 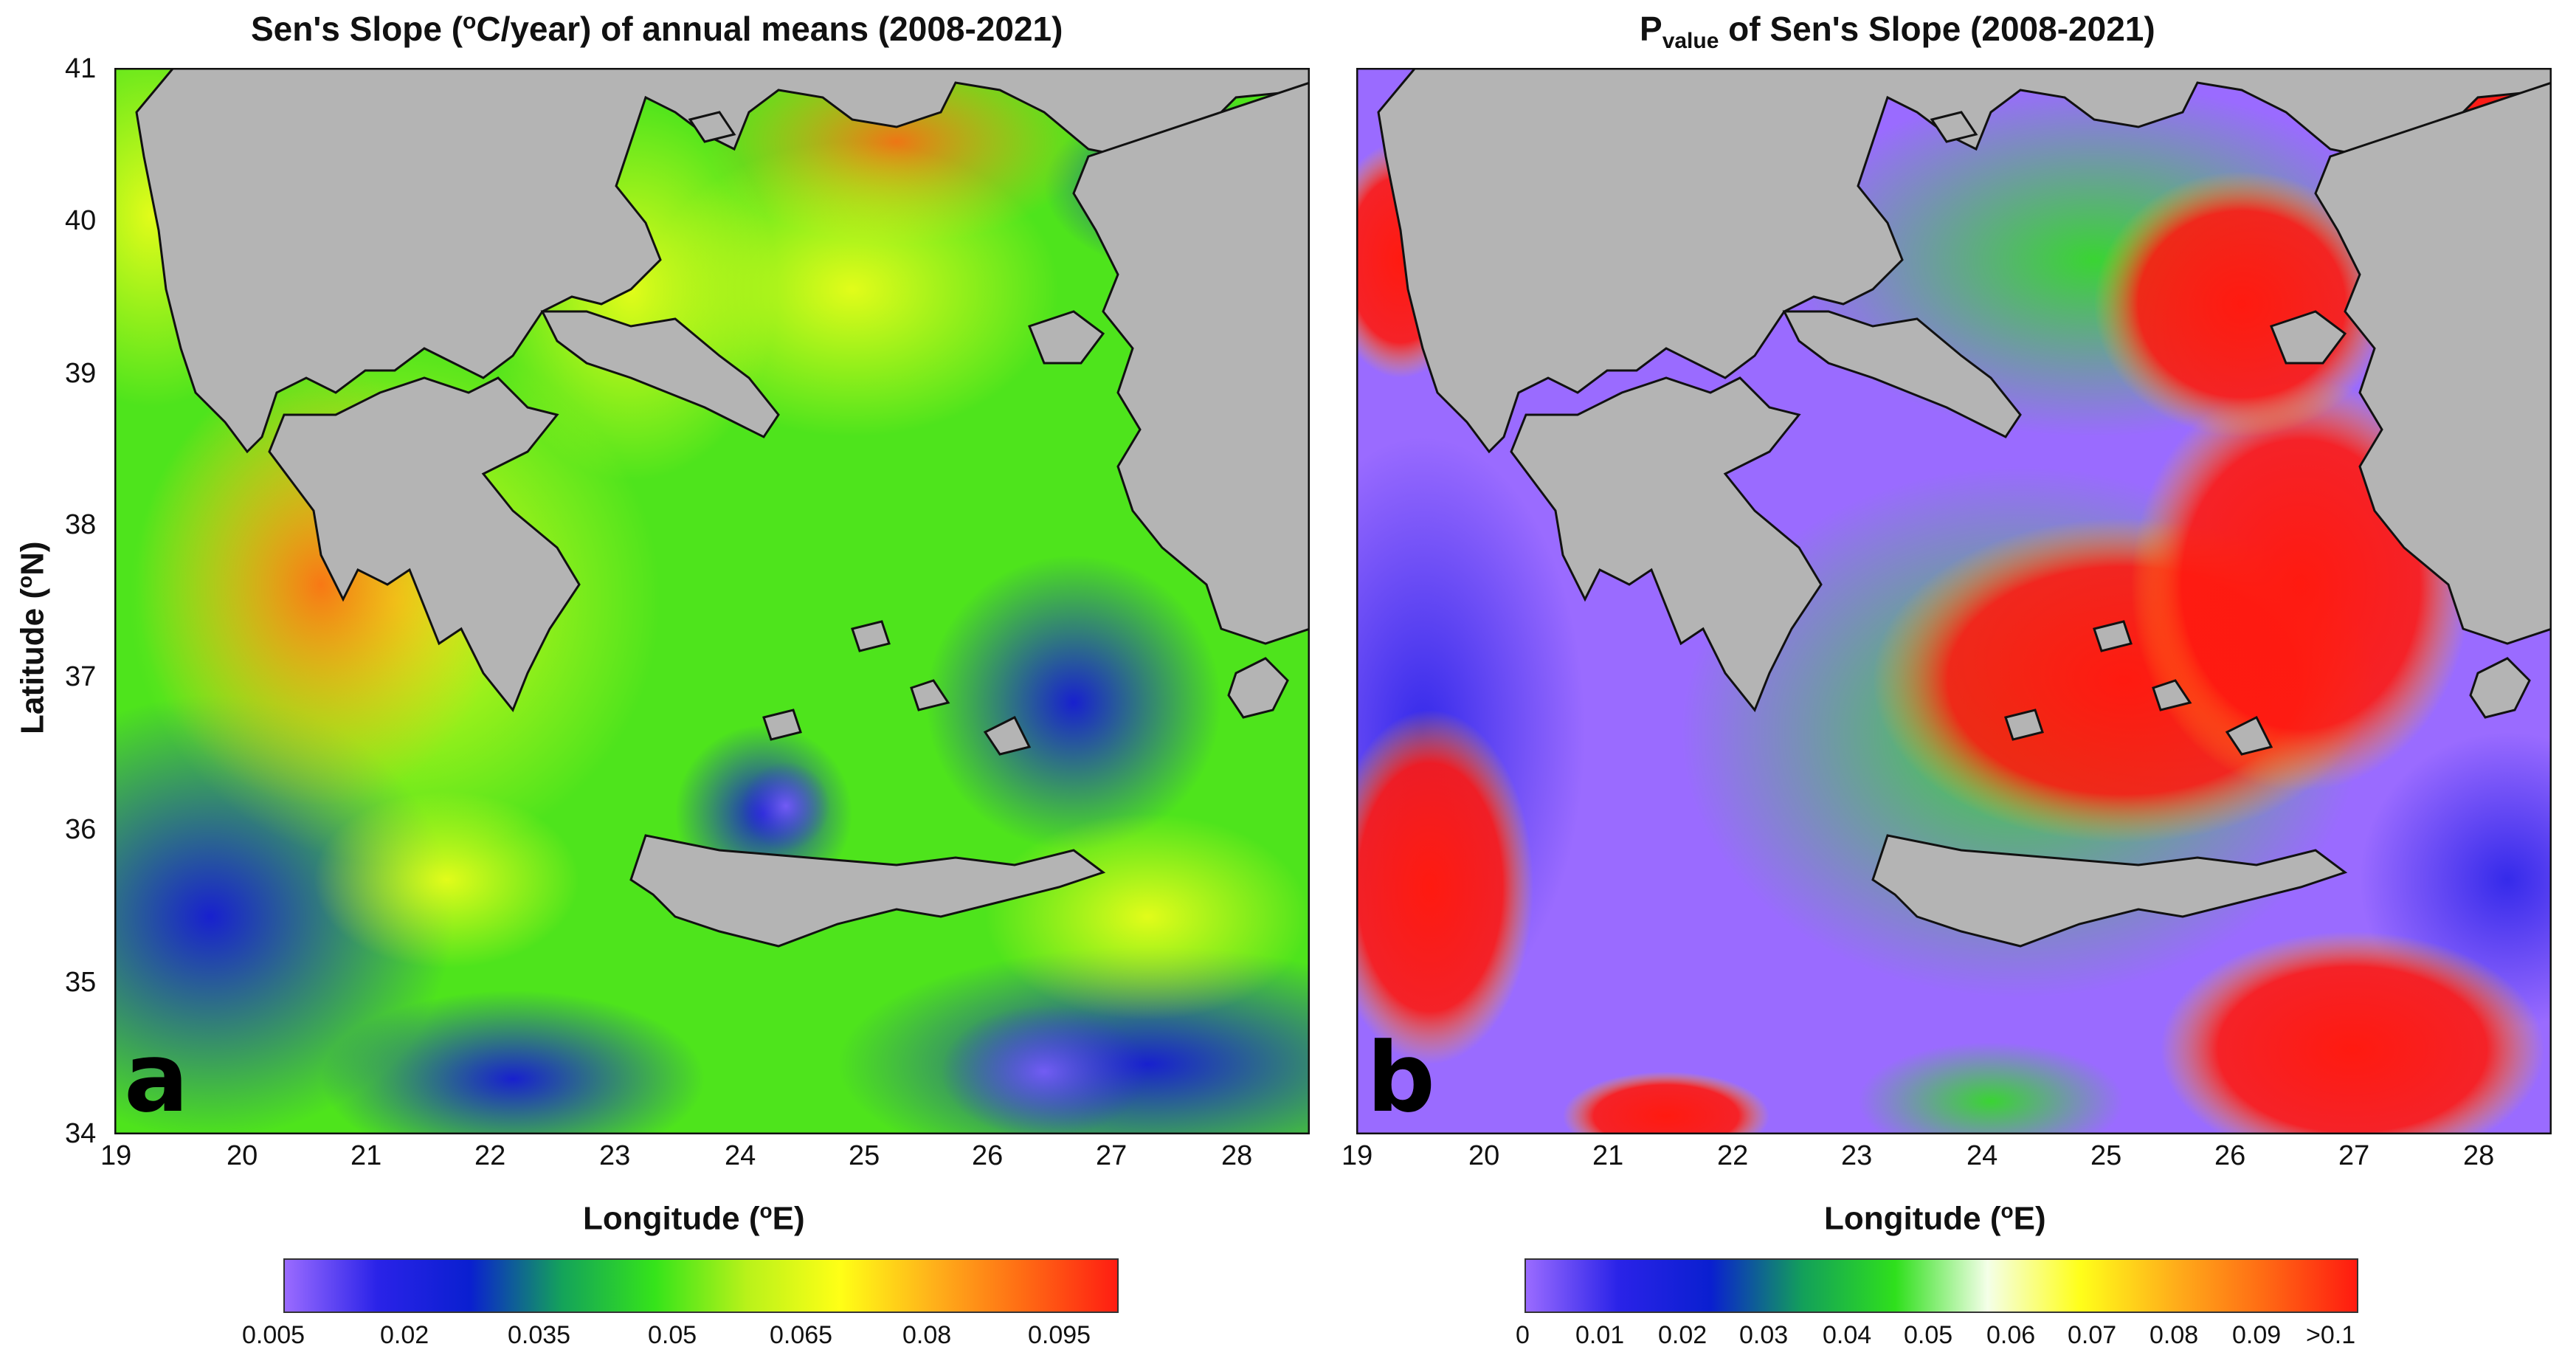 What do you see at coordinates (2257, 1335) in the screenshot?
I see `colorbar-tick: 0.09` at bounding box center [2257, 1335].